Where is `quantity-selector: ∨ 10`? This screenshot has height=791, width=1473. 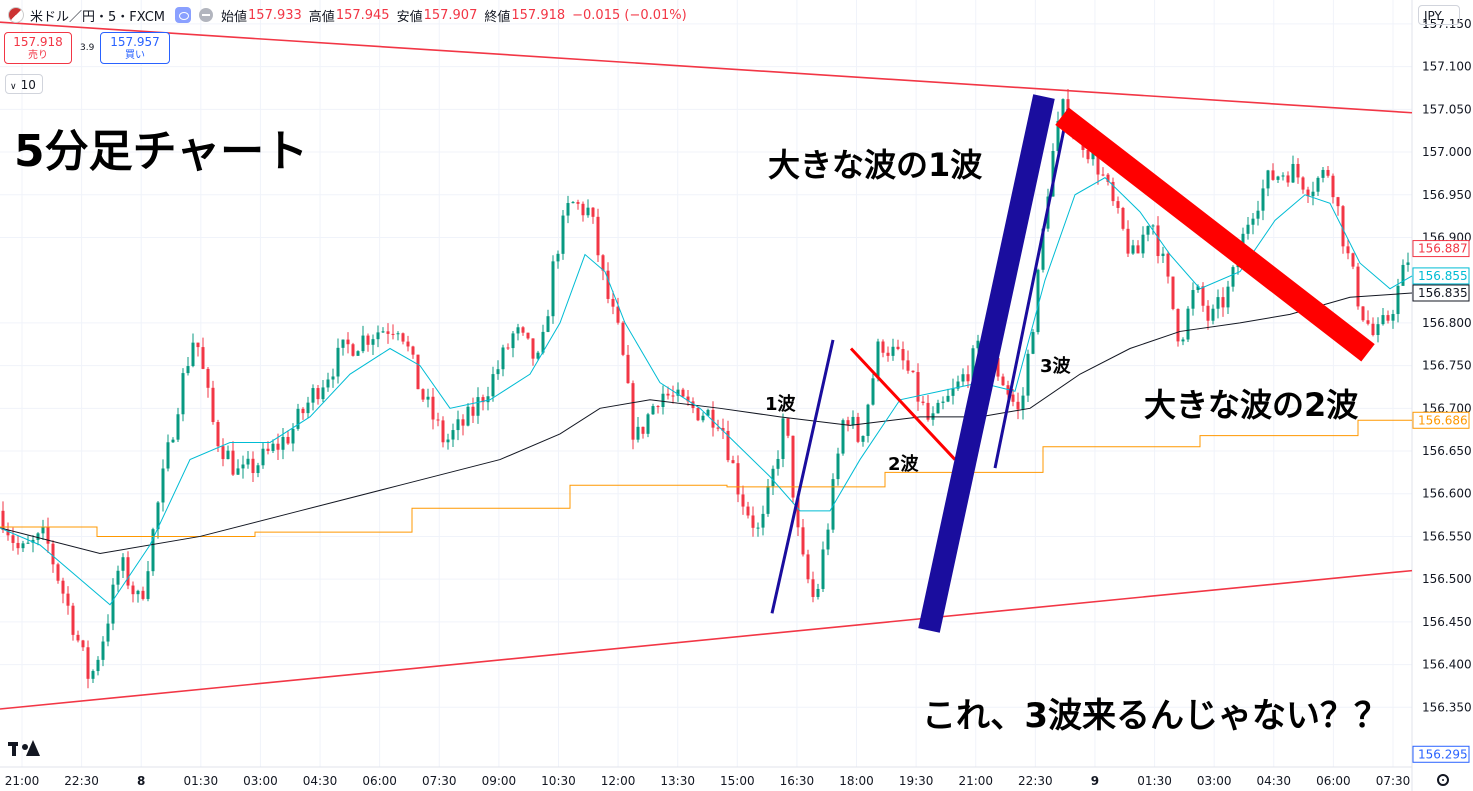
quantity-selector: ∨ 10 is located at coordinates (24, 84).